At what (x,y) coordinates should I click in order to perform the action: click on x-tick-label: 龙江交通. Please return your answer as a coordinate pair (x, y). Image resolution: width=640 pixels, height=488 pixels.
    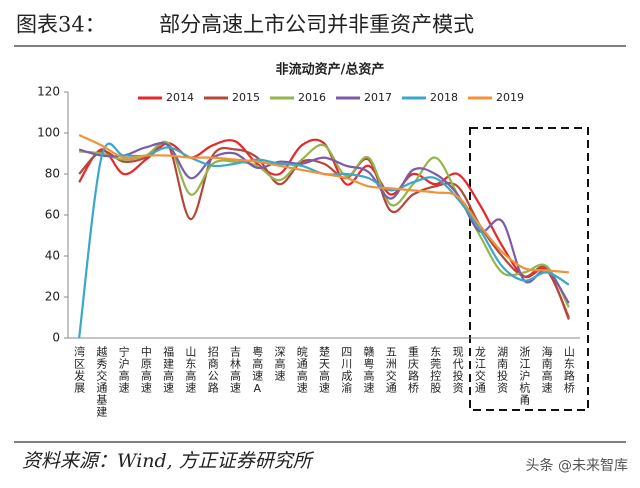
    Looking at the image, I should click on (479, 370).